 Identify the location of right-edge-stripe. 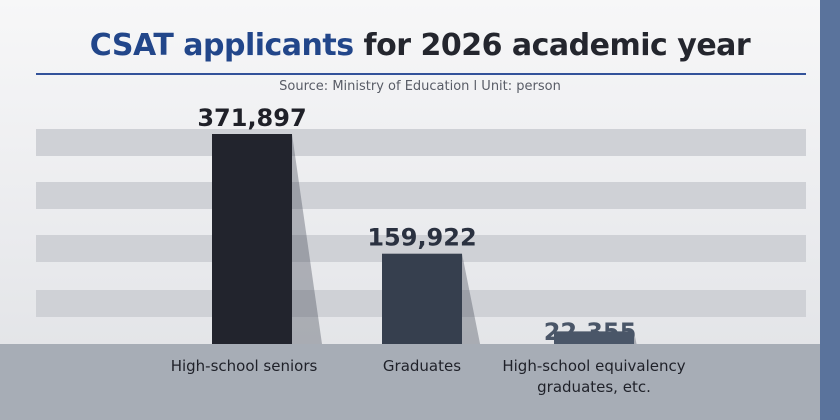
(830, 210).